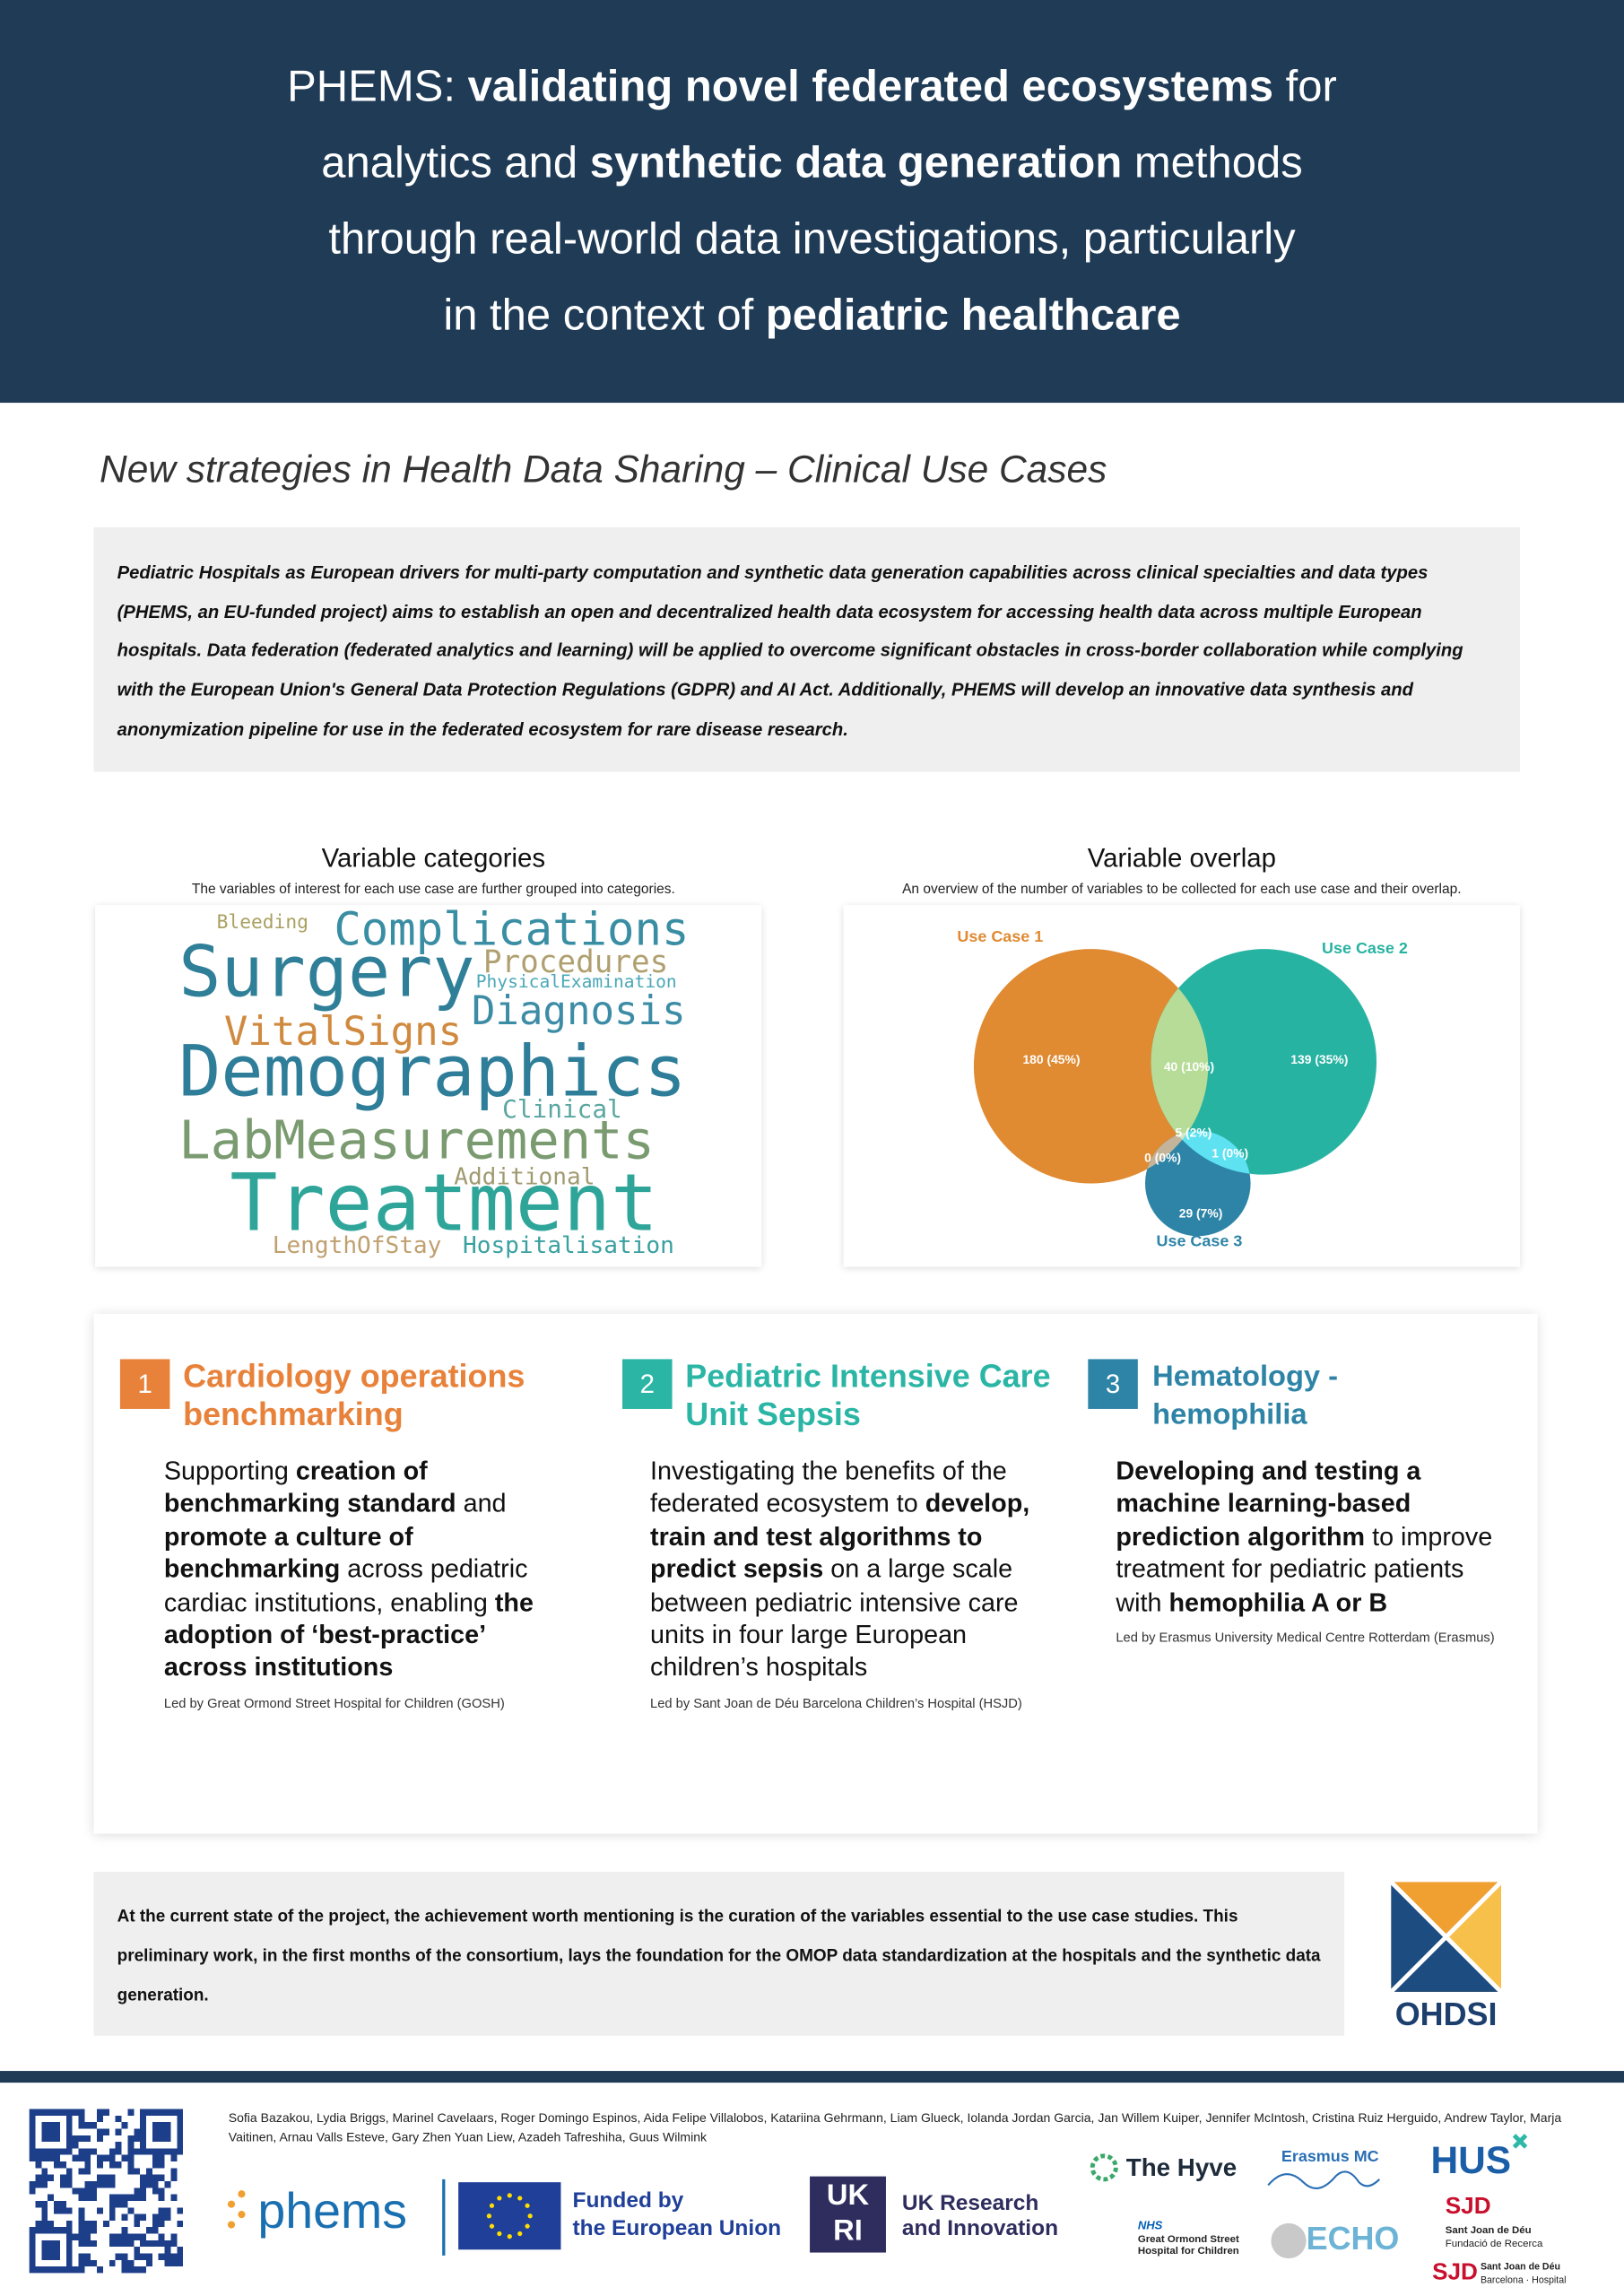 The width and height of the screenshot is (1624, 2296). Describe the element at coordinates (1201, 1212) in the screenshot. I see `region-label: 29 (7%)` at that location.